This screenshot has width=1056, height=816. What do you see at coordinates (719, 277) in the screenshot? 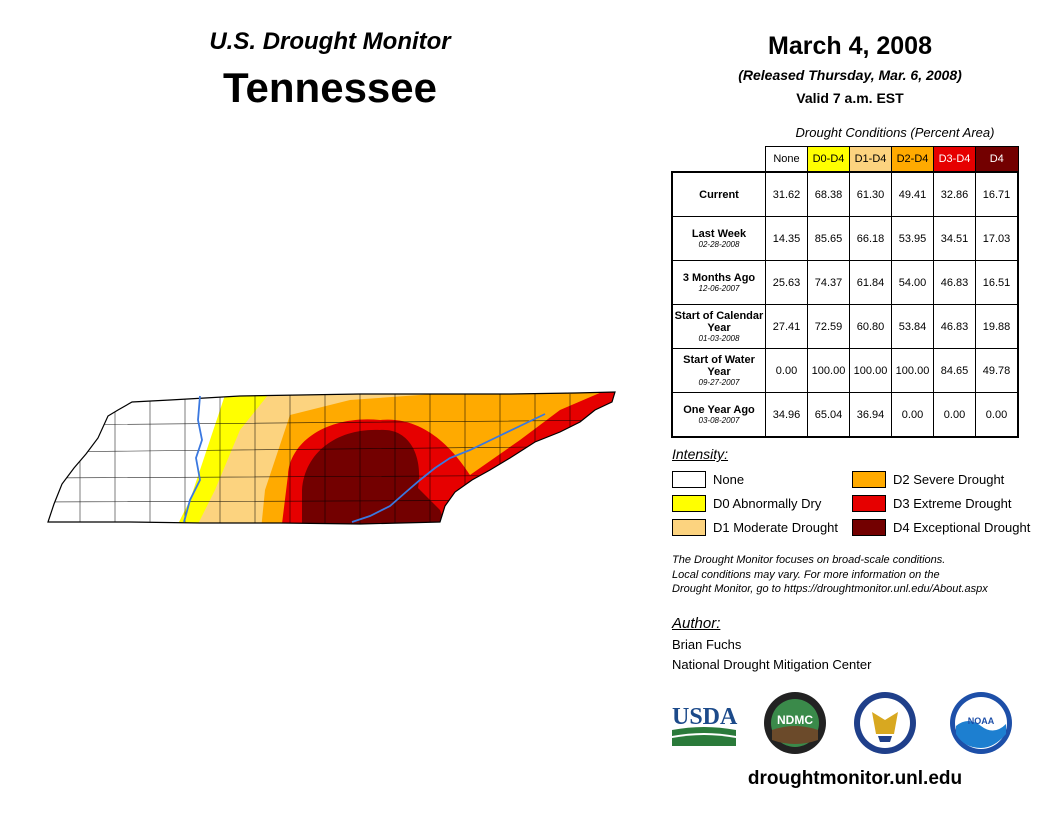
I see `row-label-text: 3 Months Ago` at bounding box center [719, 277].